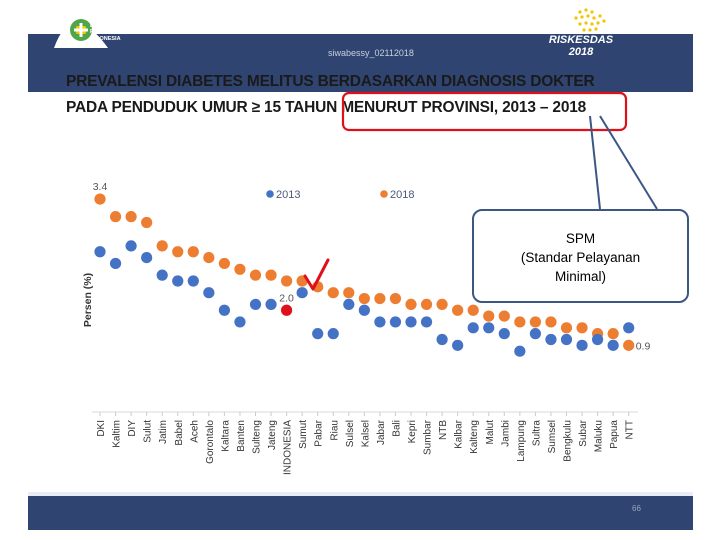  I want to click on x-tick-label: Kaltara, so click(225, 436).